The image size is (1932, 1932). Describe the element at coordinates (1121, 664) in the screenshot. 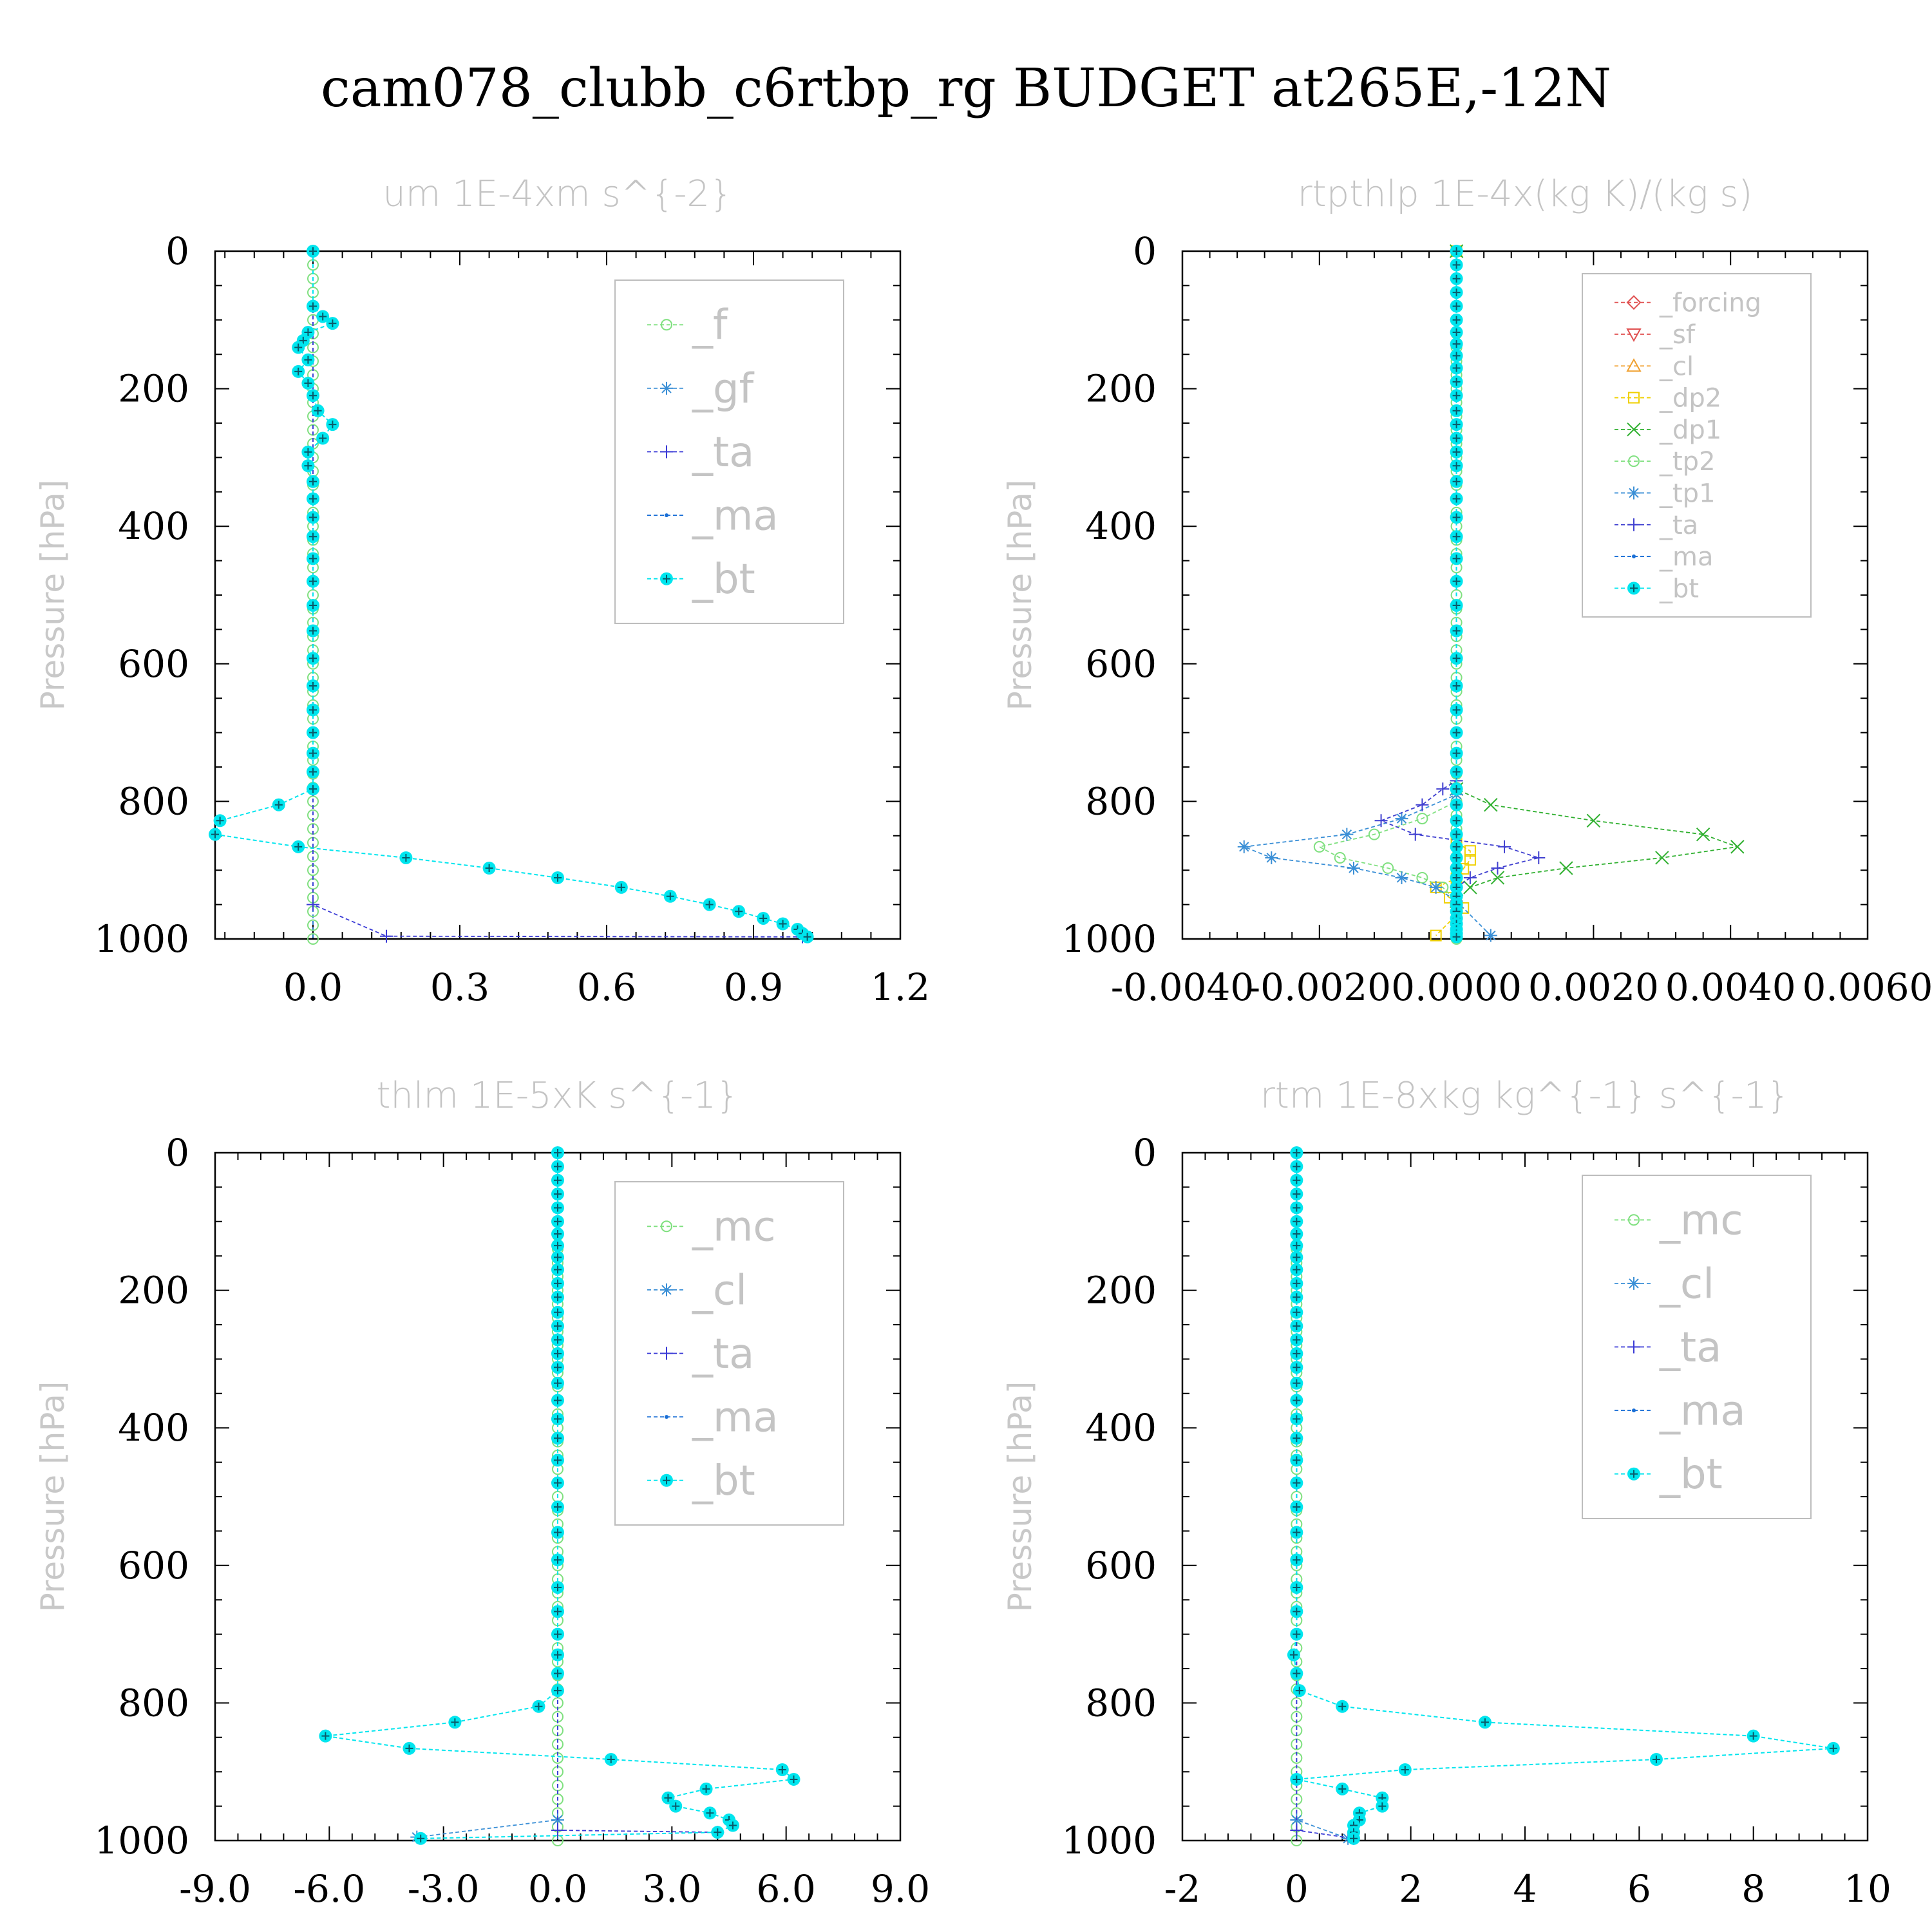

I see `y-tick-label: 600` at that location.